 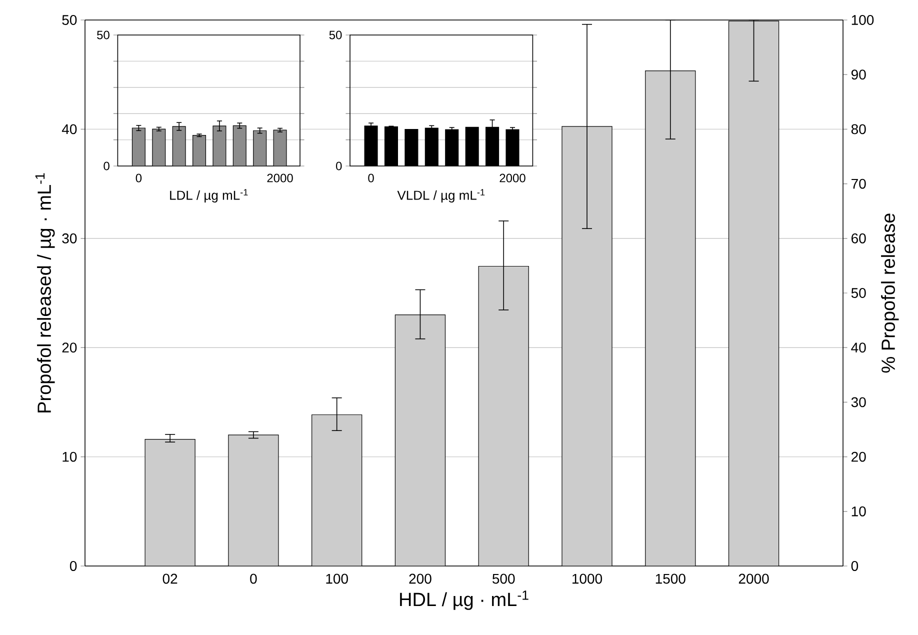 What do you see at coordinates (858, 402) in the screenshot?
I see `y2-tick-label: 30` at bounding box center [858, 402].